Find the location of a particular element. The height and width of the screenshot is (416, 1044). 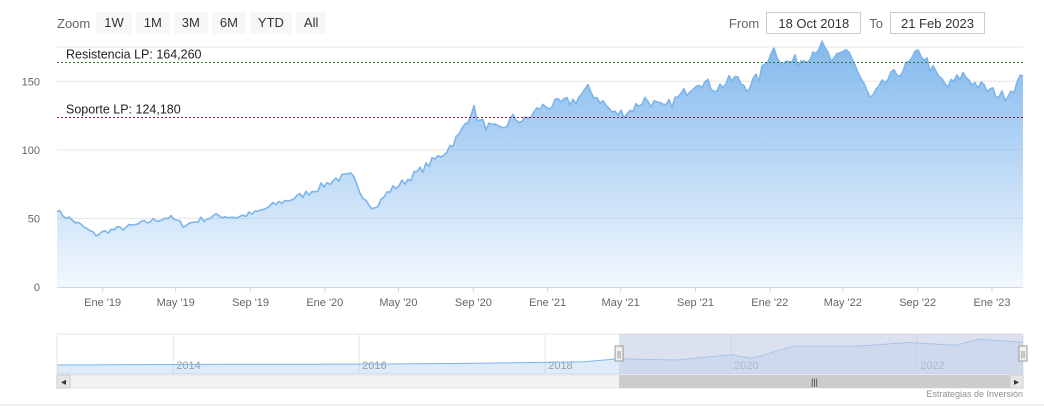

scroll-right-button is located at coordinates (1016, 381).